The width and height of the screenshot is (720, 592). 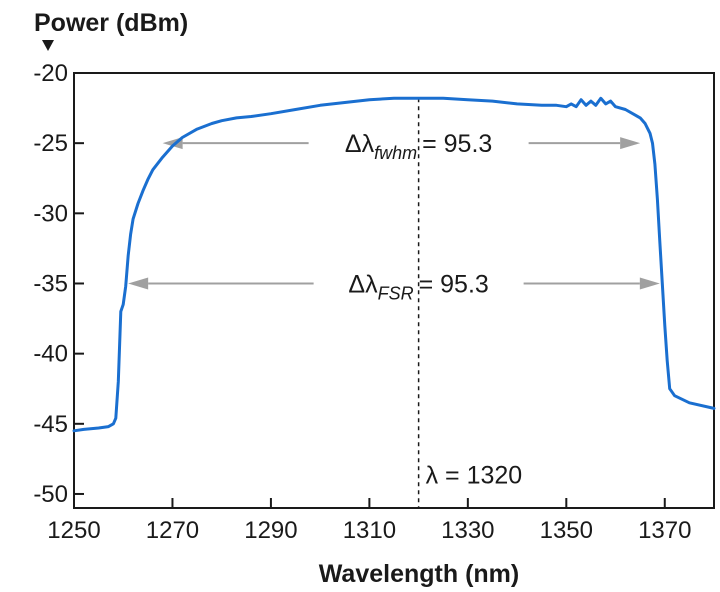 I want to click on fwhm-subscript: fwhm, so click(x=395, y=153).